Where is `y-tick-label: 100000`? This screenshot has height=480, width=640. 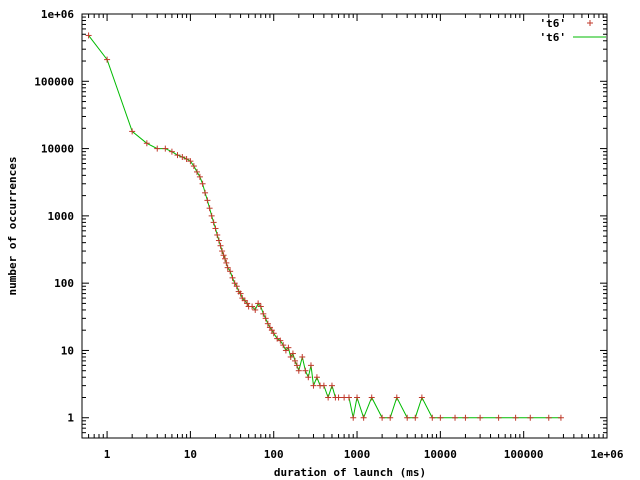 y-tick-label: 100000 is located at coordinates (54, 81).